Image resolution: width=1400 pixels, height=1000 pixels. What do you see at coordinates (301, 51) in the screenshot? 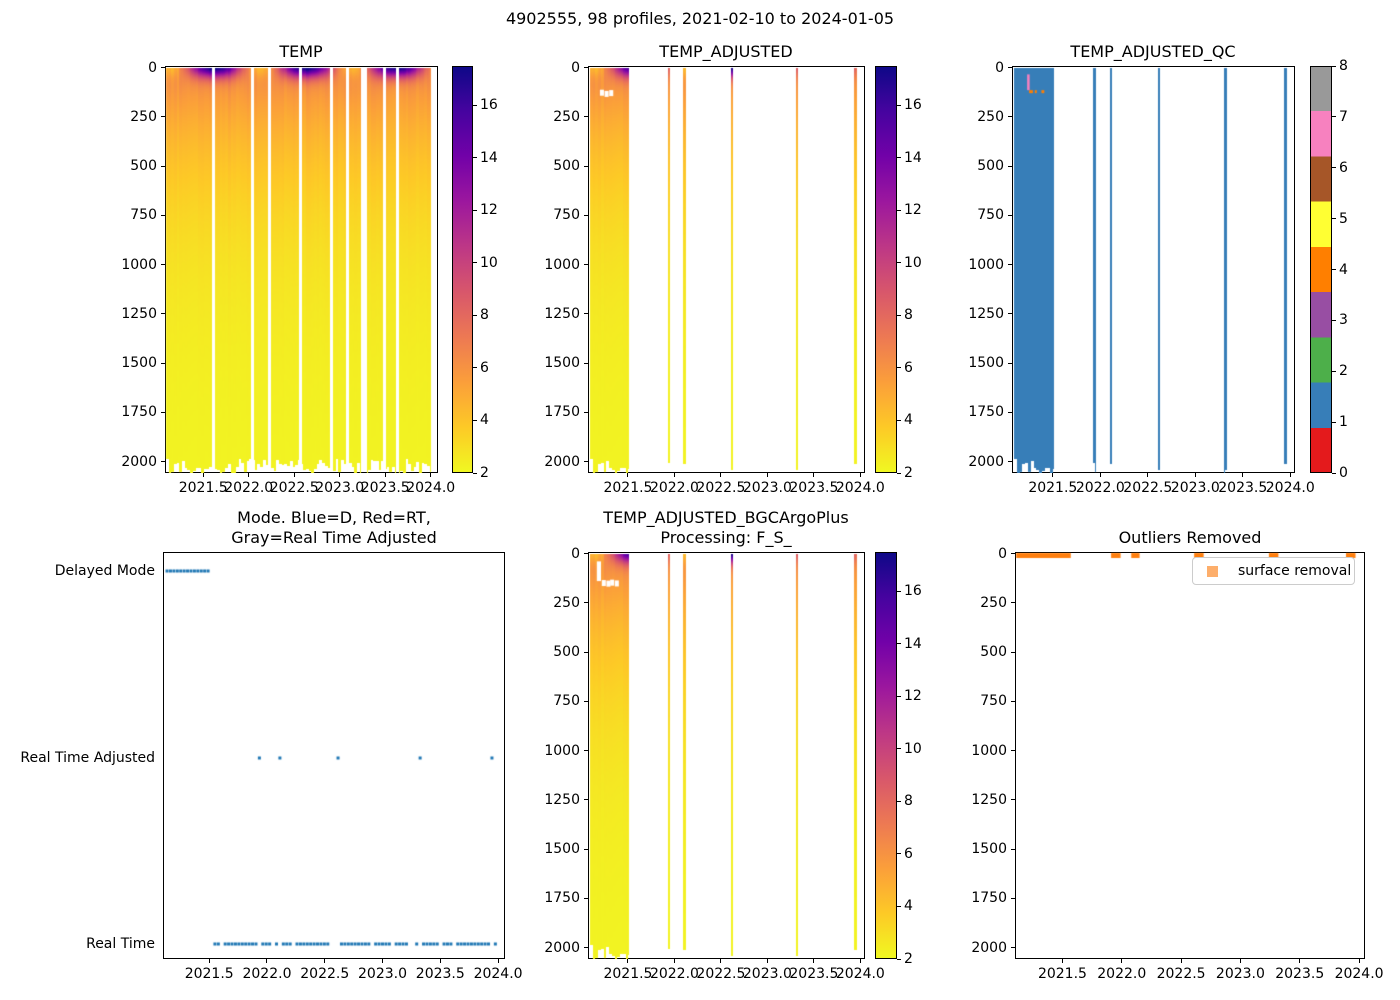
I see `temp-title: TEMP` at bounding box center [301, 51].